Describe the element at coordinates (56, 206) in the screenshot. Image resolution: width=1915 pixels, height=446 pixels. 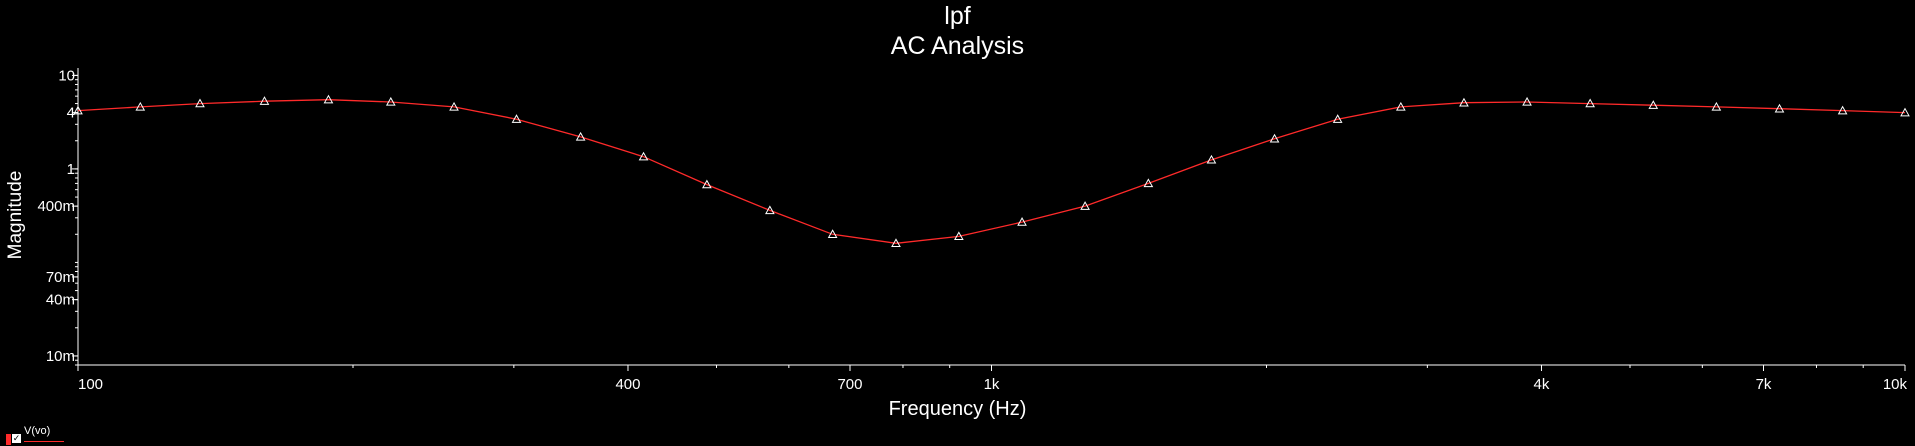
I see `y-tick-label: 400m` at that location.